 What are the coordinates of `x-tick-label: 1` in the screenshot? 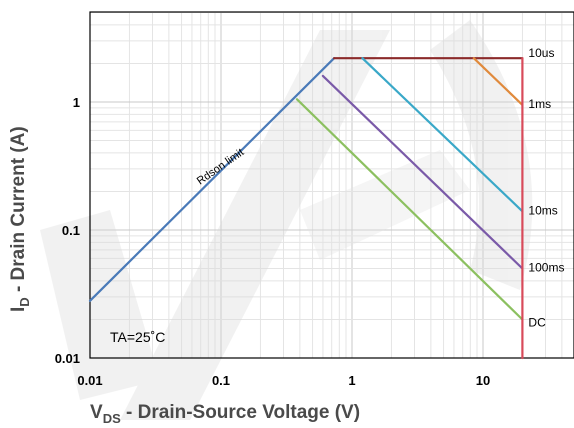 It's located at (351, 380).